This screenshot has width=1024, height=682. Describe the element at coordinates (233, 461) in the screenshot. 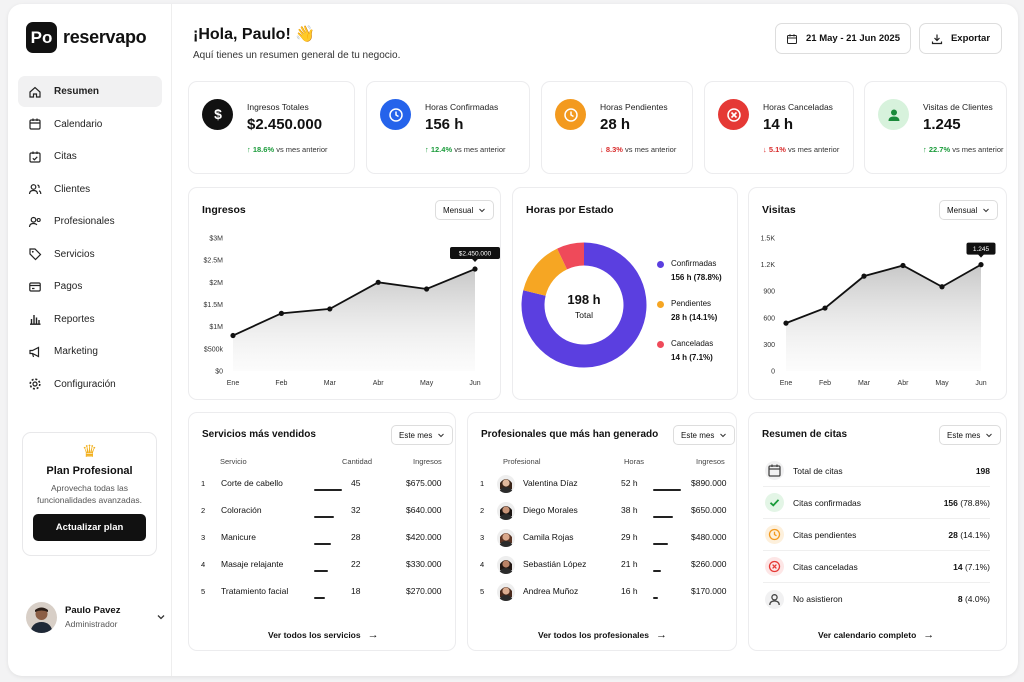

I see `col-header-servicio: Servicio` at that location.